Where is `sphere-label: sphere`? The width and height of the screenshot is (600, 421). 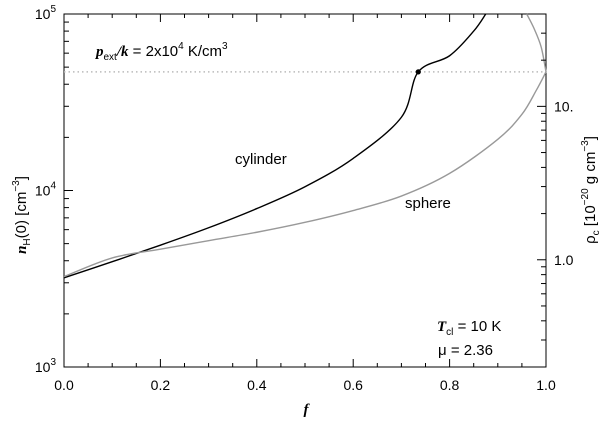
sphere-label: sphere is located at coordinates (428, 203).